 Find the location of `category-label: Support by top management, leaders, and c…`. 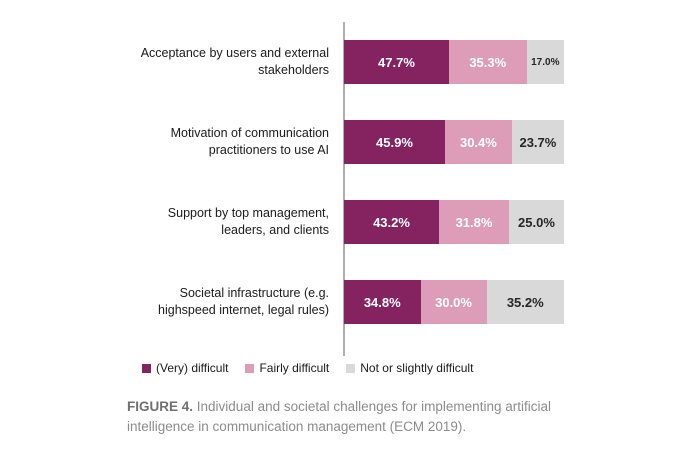

category-label: Support by top management, leaders, and c… is located at coordinates (248, 221).